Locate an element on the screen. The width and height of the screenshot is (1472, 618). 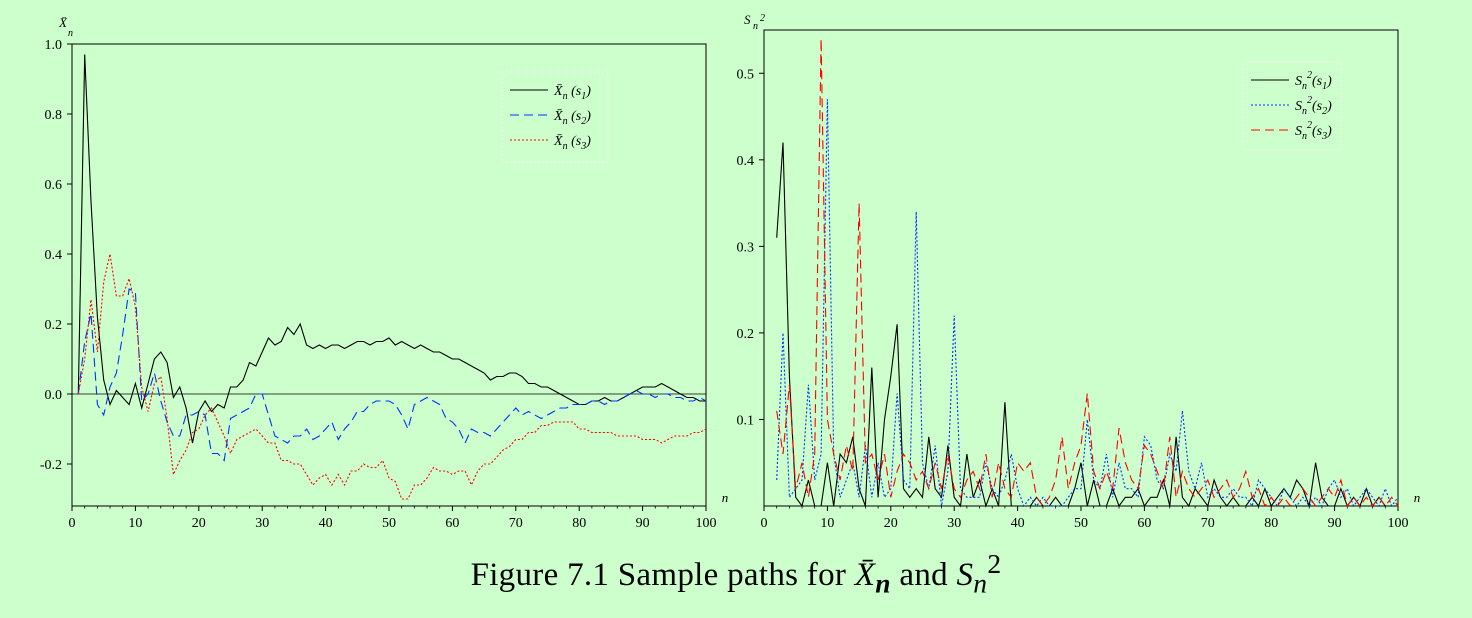
legend-label-1: X̄n (s1) is located at coordinates (572, 93).